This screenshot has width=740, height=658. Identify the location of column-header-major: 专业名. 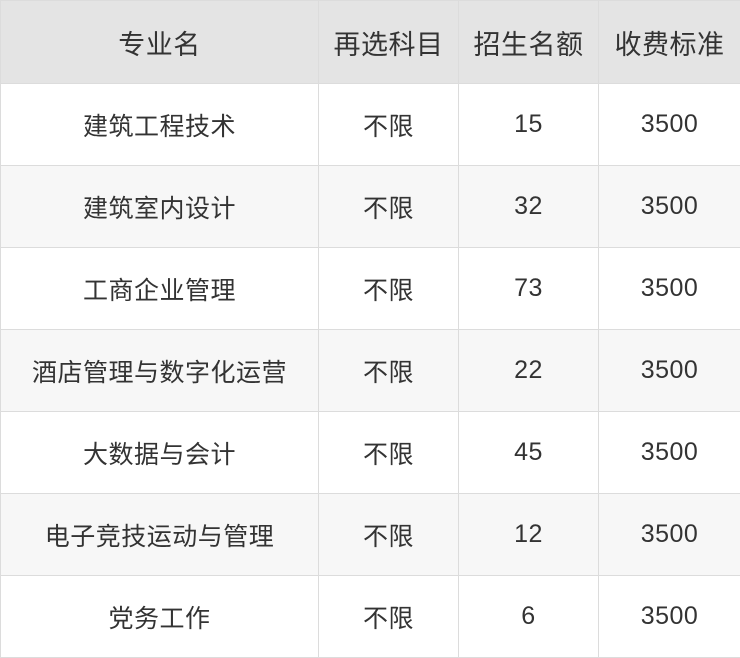
(159, 42).